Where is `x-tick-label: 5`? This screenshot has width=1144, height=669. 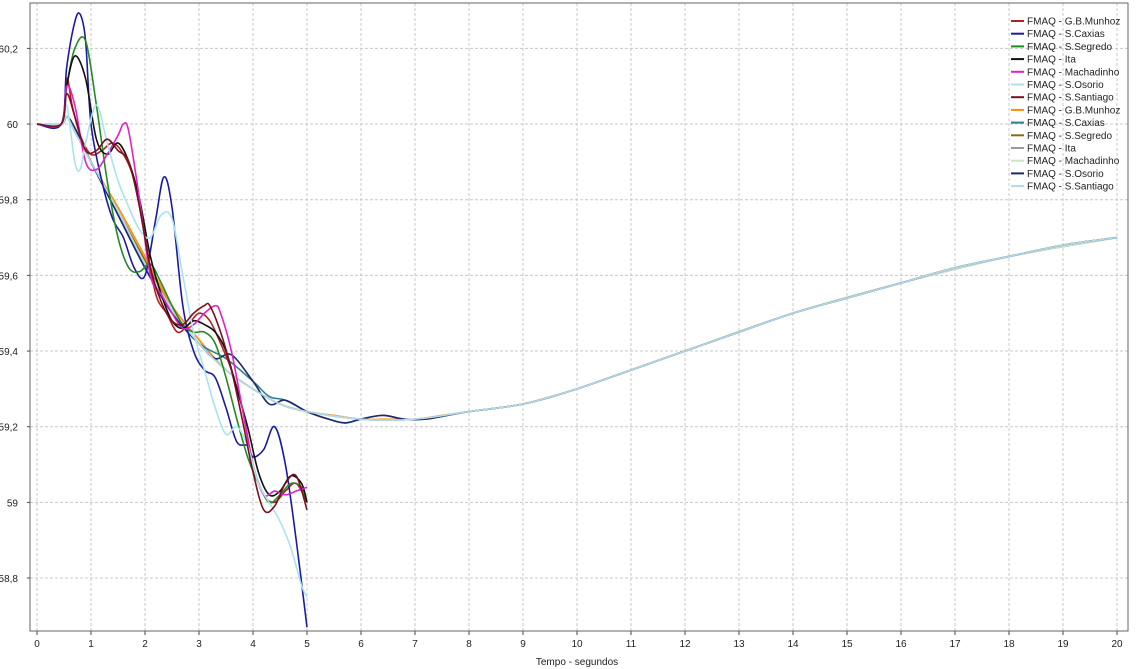
x-tick-label: 5 is located at coordinates (307, 644).